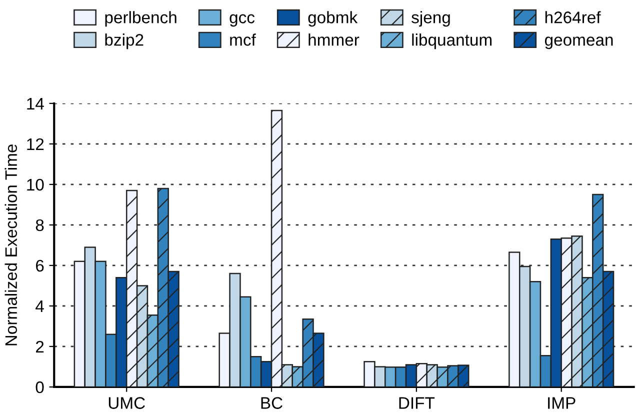 The height and width of the screenshot is (417, 637). What do you see at coordinates (40, 225) in the screenshot?
I see `y-tick-label: 8` at bounding box center [40, 225].